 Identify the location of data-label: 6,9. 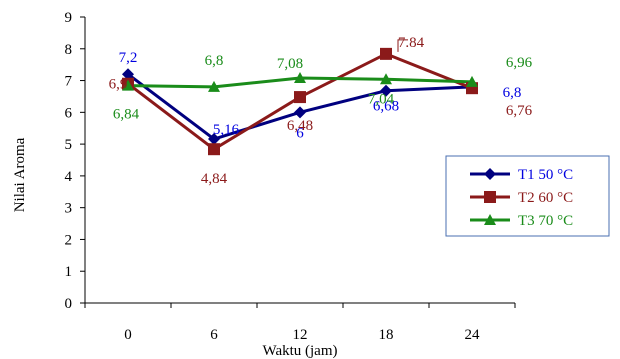
(118, 85).